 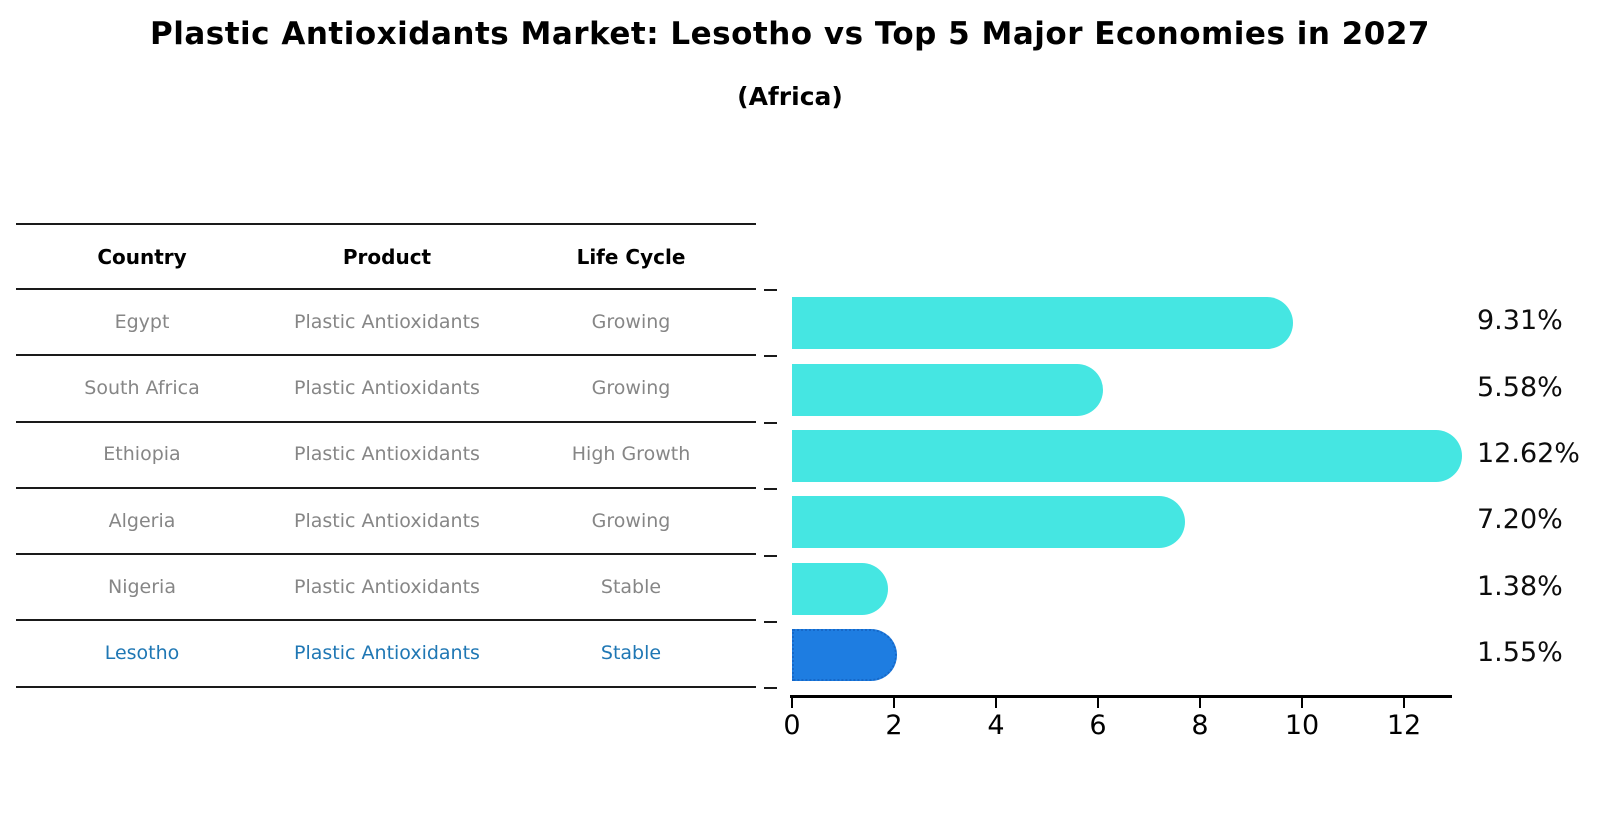 I want to click on table-header-row: Country Product Life Cycle, so click(x=386, y=257).